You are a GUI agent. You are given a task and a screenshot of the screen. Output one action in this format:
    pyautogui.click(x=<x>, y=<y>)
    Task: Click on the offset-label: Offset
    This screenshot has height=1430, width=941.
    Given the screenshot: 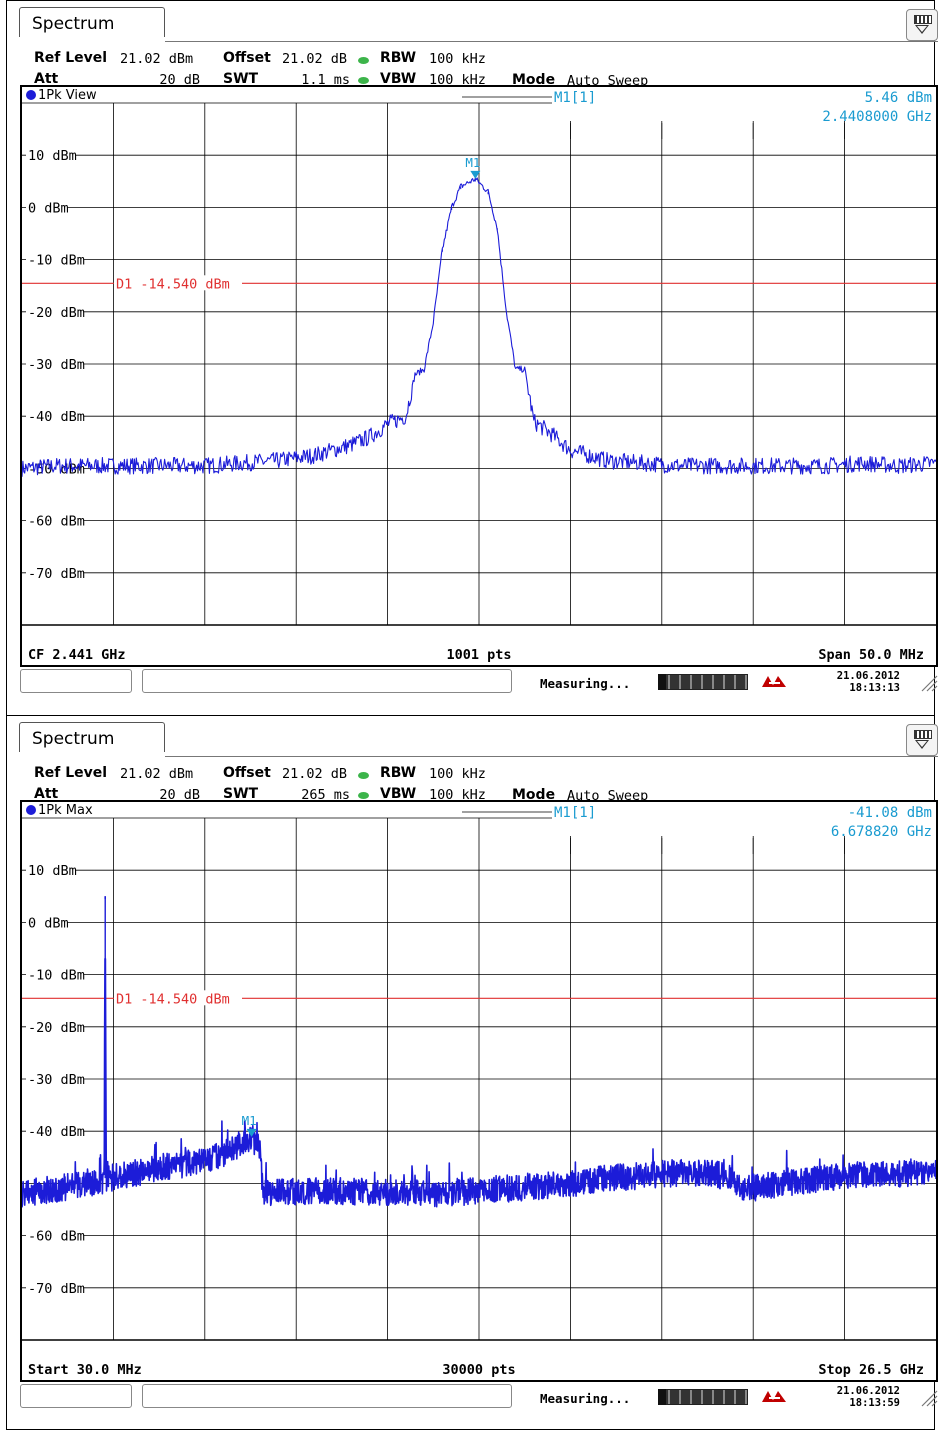 What is the action you would take?
    pyautogui.click(x=247, y=773)
    